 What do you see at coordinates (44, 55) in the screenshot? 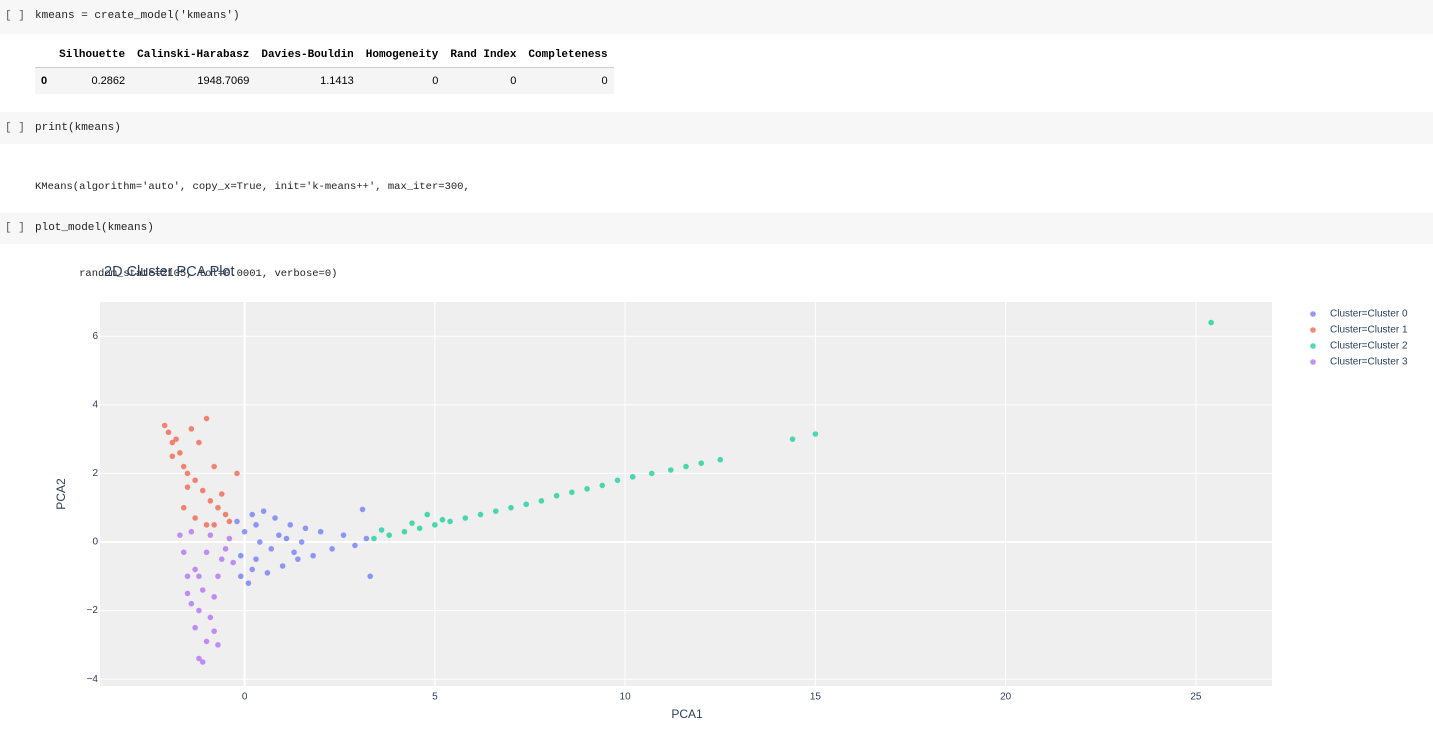
I see `header-cell` at bounding box center [44, 55].